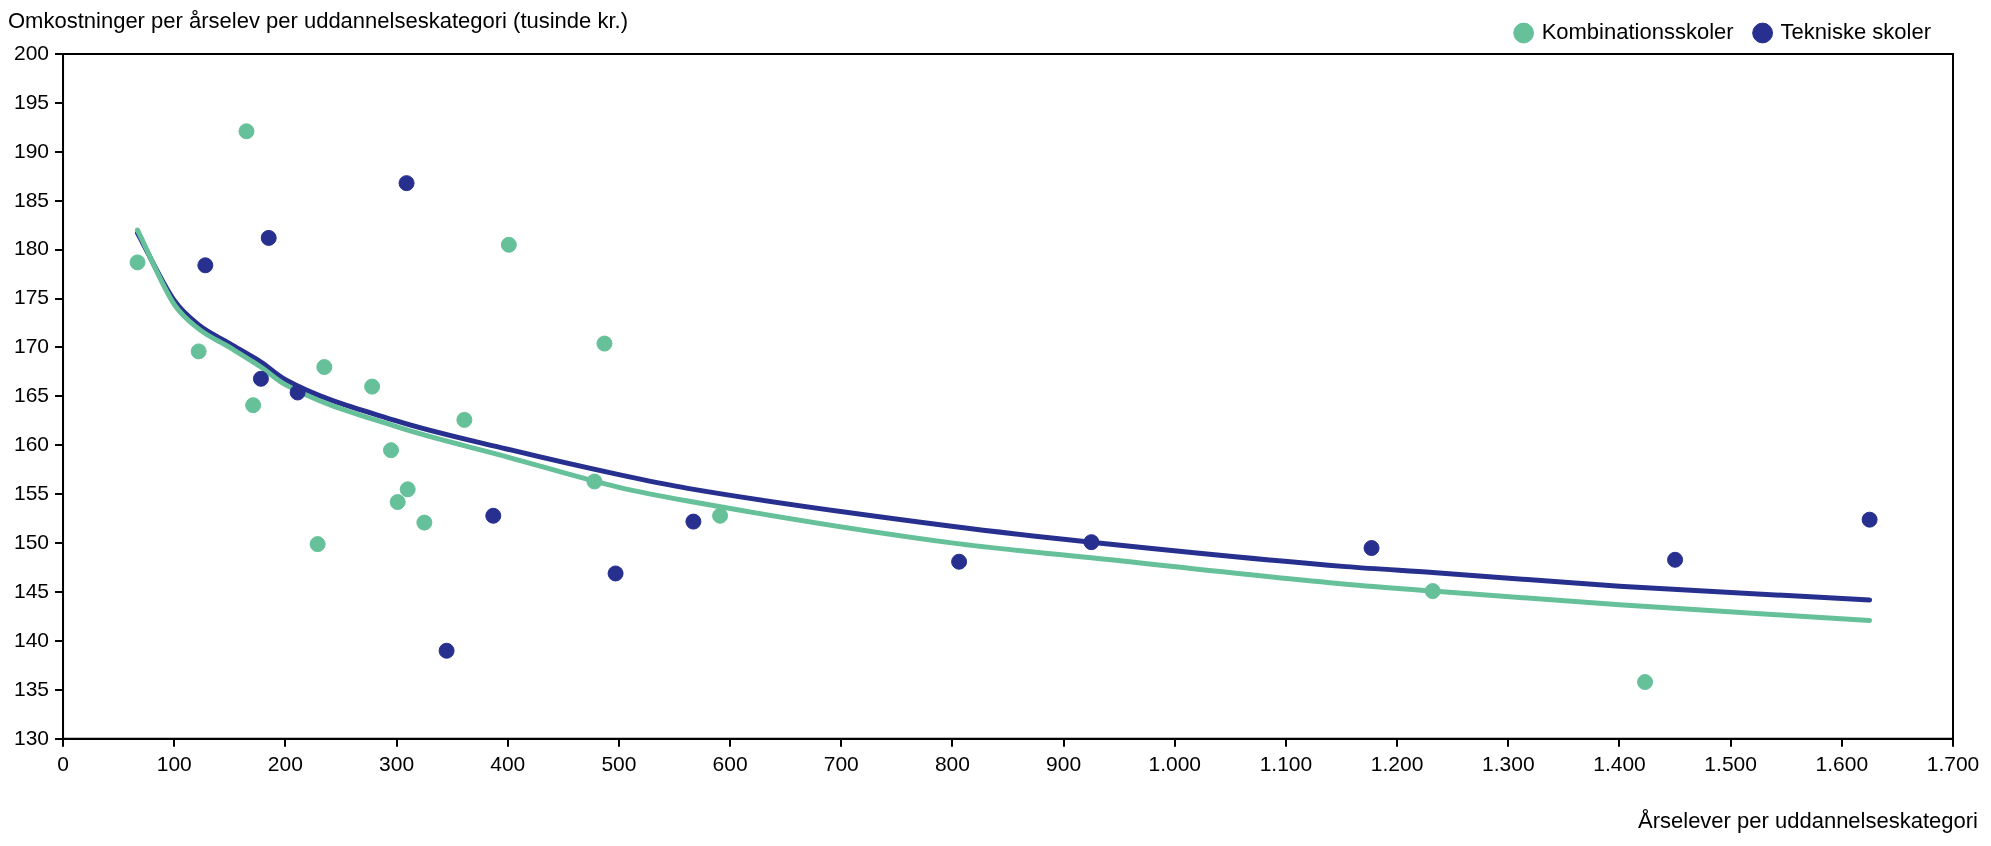 This screenshot has height=846, width=1991. I want to click on x-tick-label: 400, so click(508, 764).